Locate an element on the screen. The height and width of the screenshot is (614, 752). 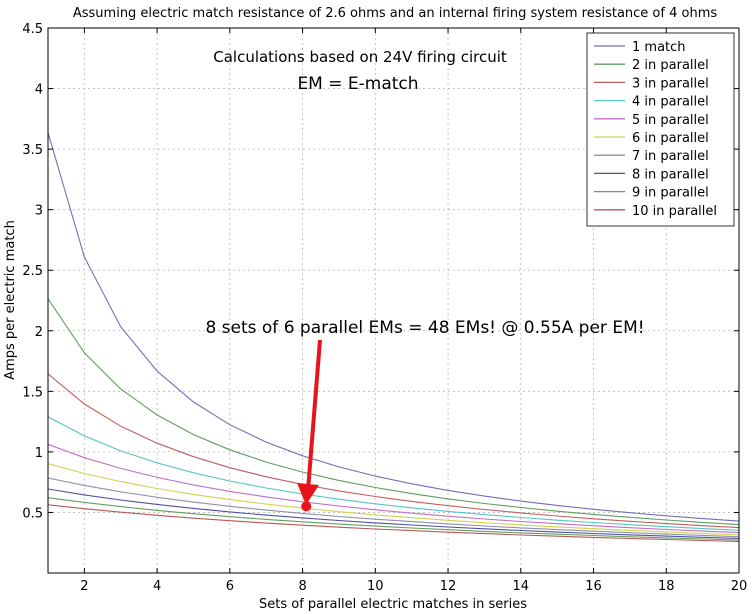
legend-label: 4 in parallel is located at coordinates (670, 102).